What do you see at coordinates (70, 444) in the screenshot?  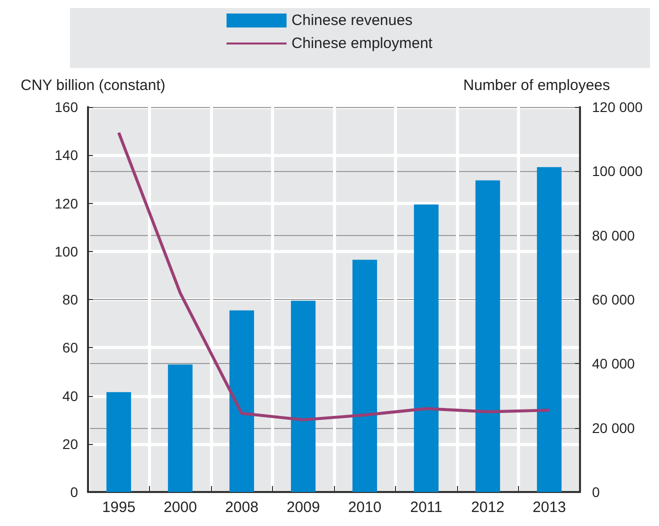 I see `y-tick-label: 20` at bounding box center [70, 444].